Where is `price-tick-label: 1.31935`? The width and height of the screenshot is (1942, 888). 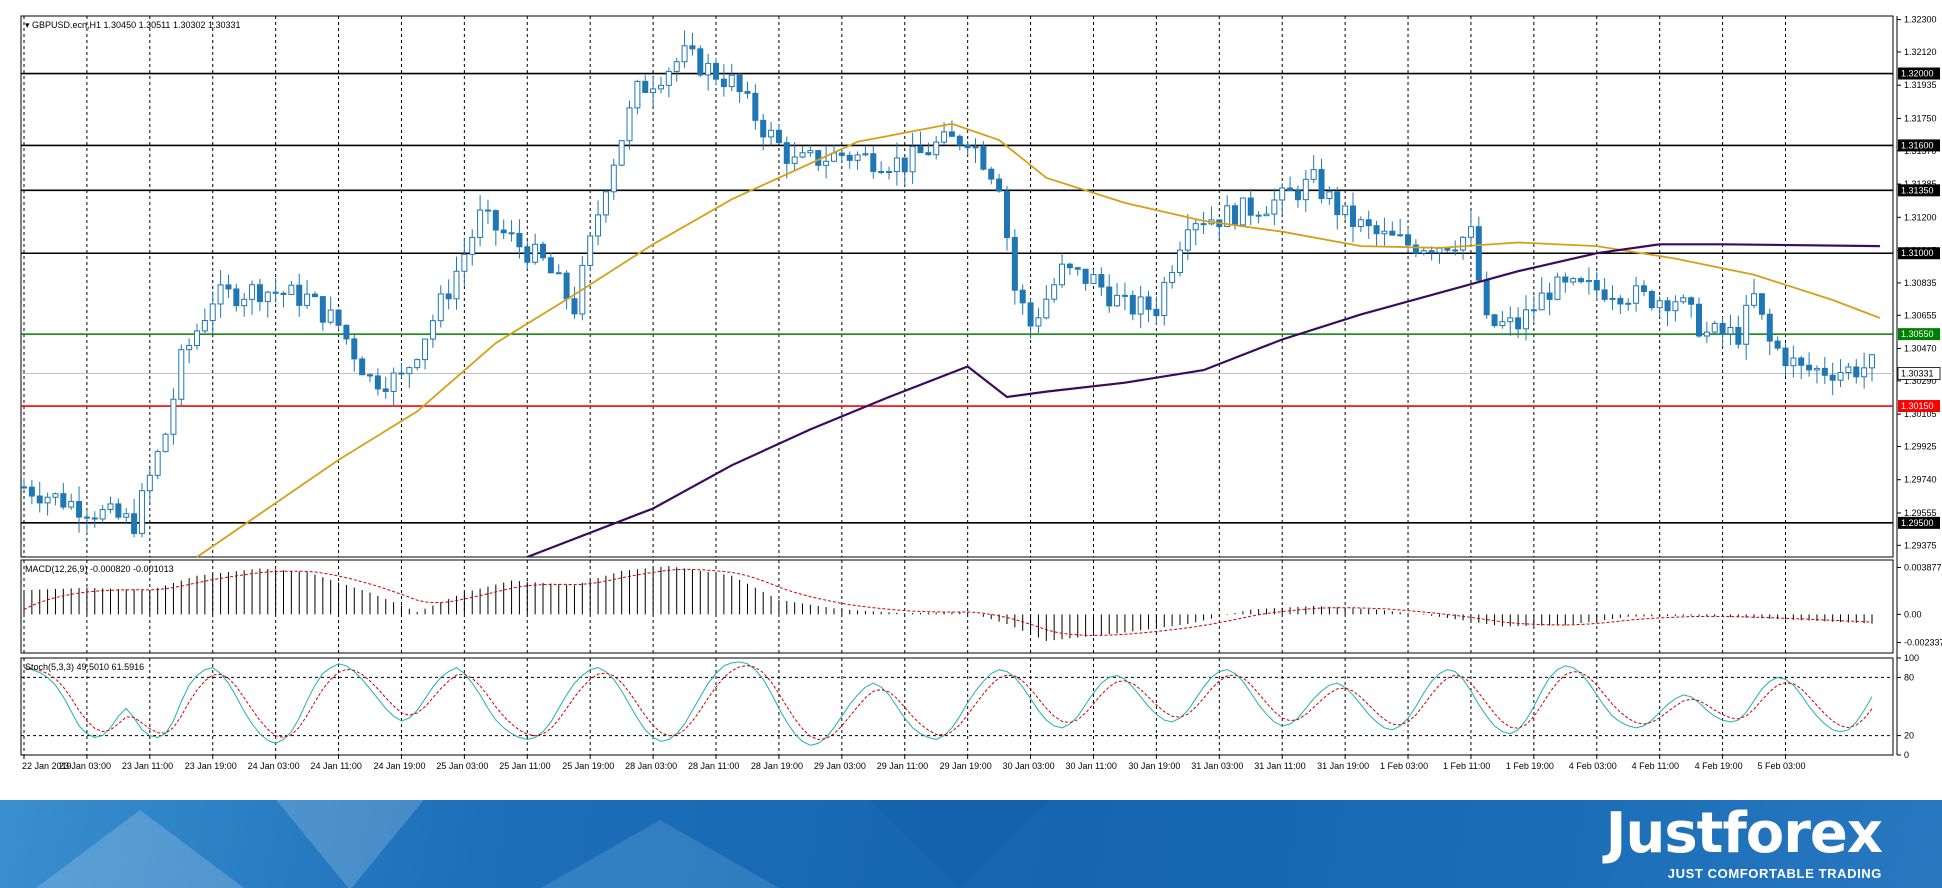
price-tick-label: 1.31935 is located at coordinates (1920, 85).